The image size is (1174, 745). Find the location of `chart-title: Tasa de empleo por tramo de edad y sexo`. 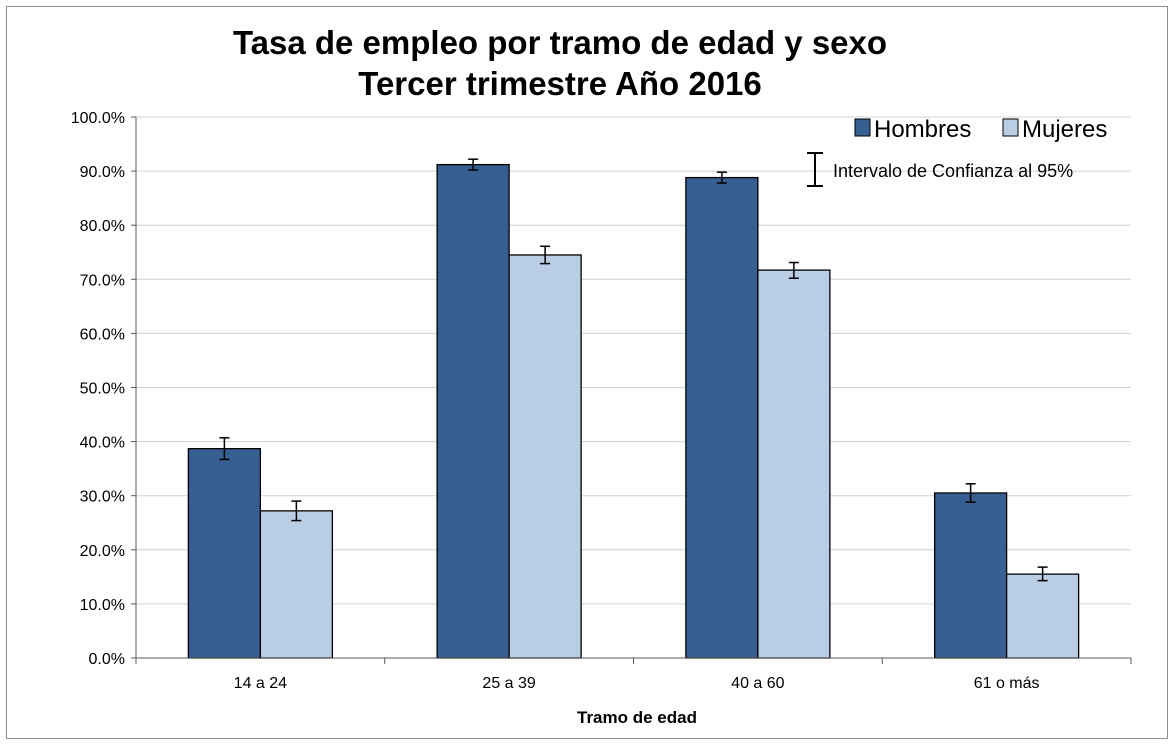

chart-title: Tasa de empleo por tramo de edad y sexo is located at coordinates (560, 42).